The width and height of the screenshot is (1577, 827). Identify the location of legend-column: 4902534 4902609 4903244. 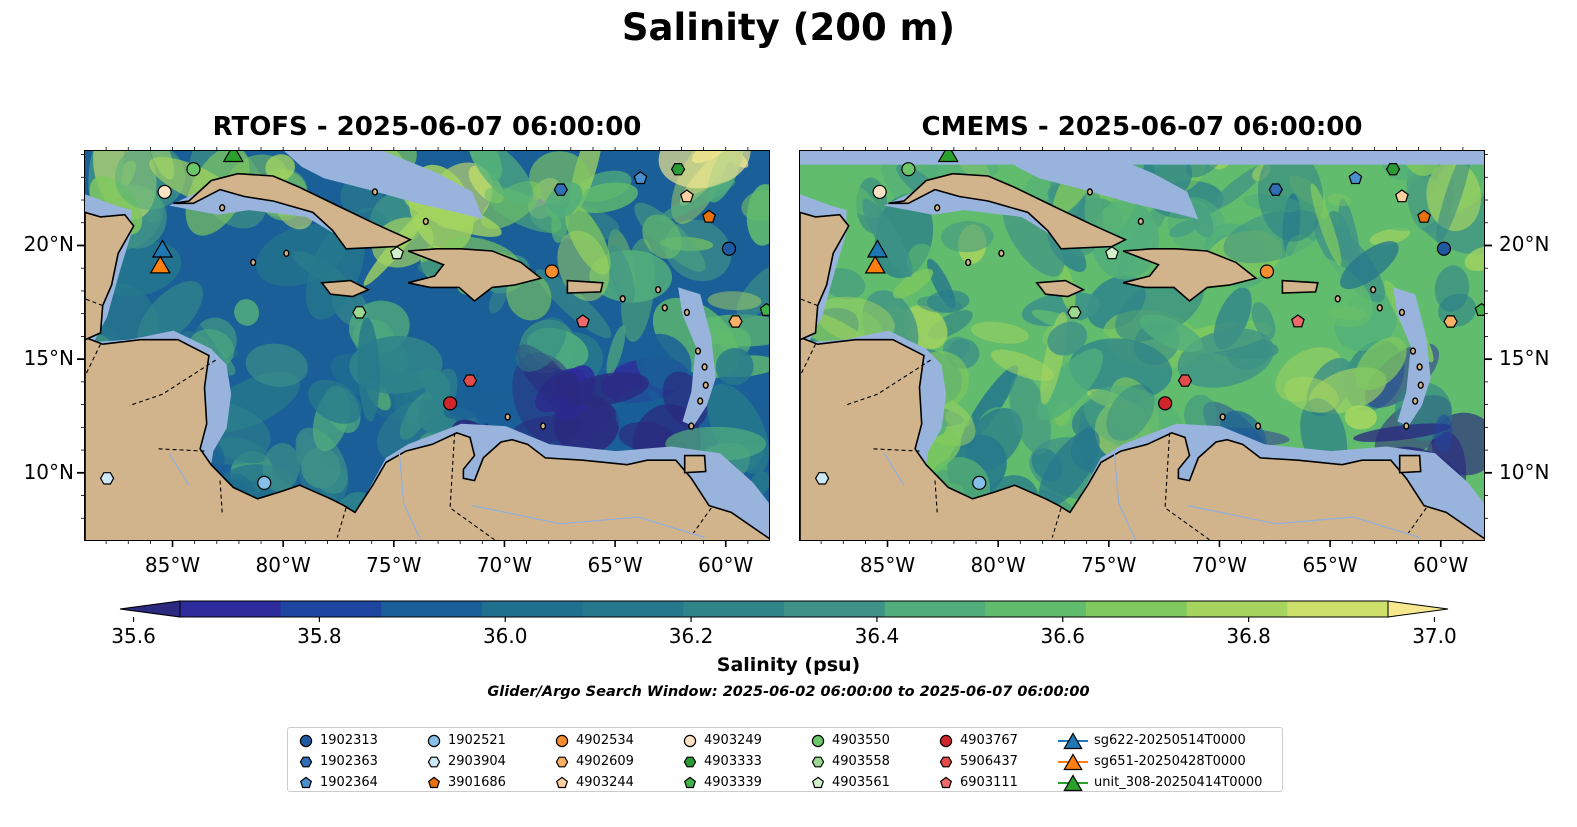
(594, 761).